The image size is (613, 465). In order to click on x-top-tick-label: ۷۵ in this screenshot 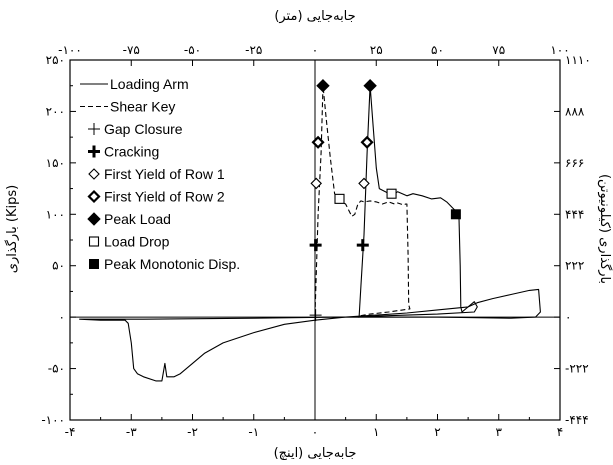, I will do `click(498, 50)`.